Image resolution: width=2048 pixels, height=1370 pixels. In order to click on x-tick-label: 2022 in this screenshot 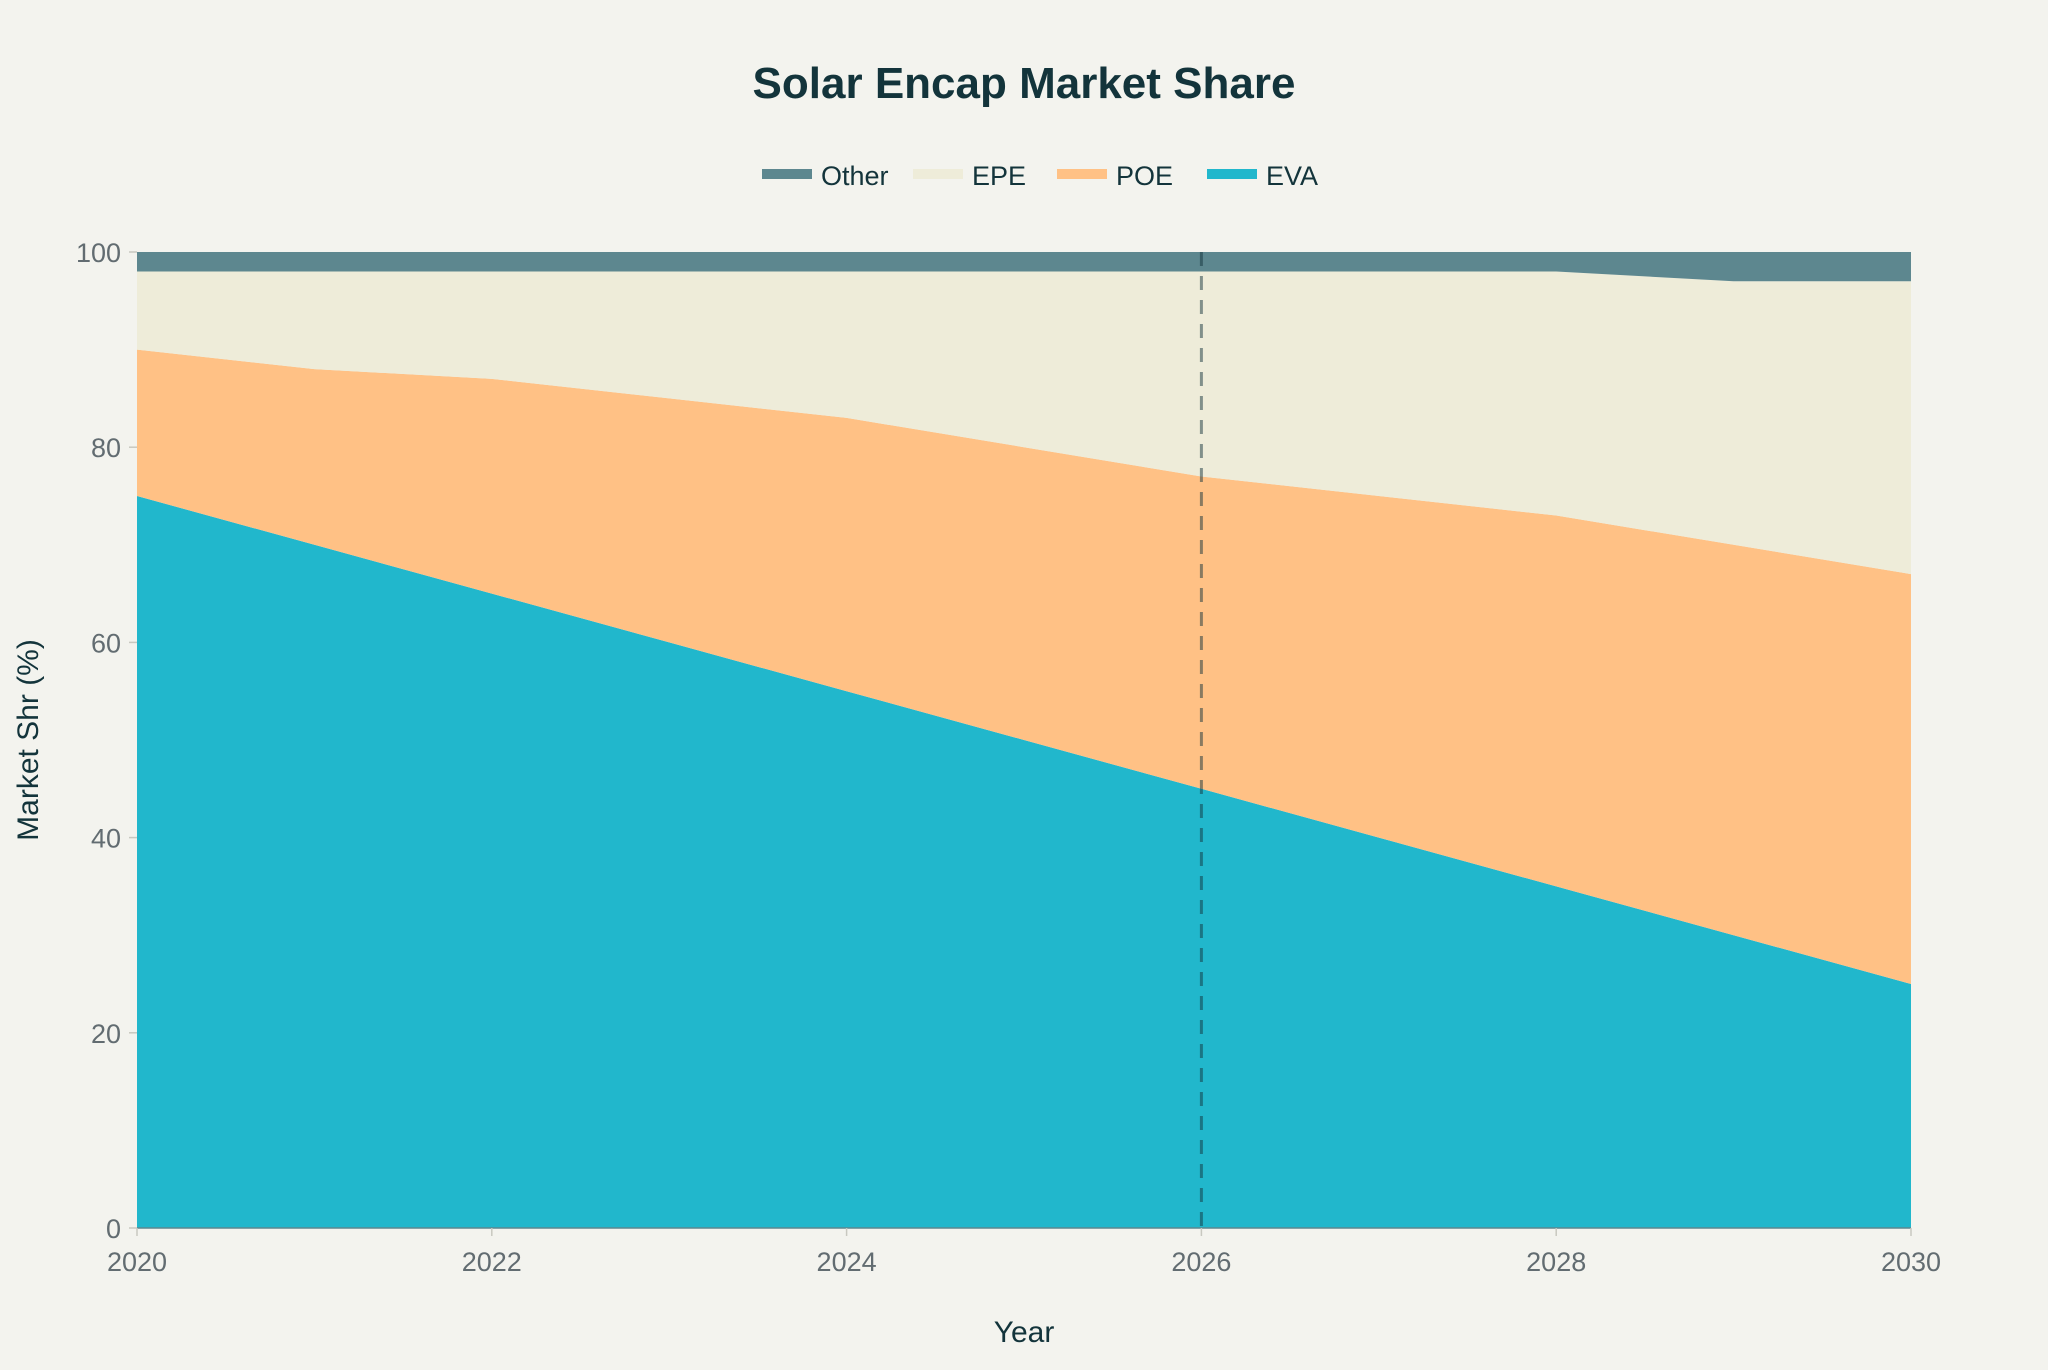, I will do `click(492, 1262)`.